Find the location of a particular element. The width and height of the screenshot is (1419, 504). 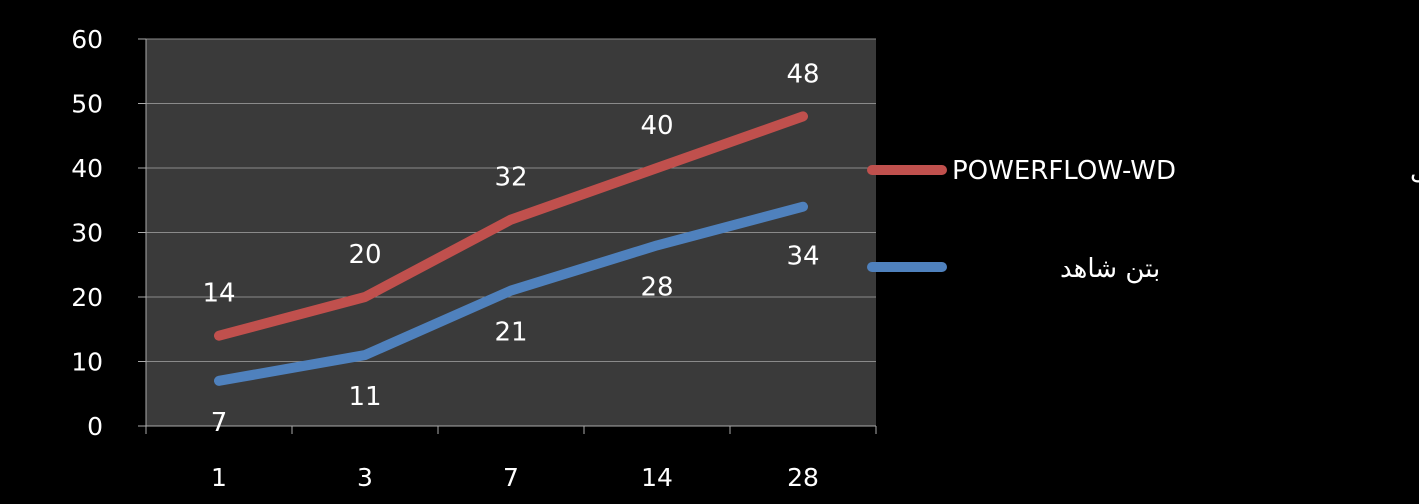

y-axis-tick-label: 20 is located at coordinates (87, 297).